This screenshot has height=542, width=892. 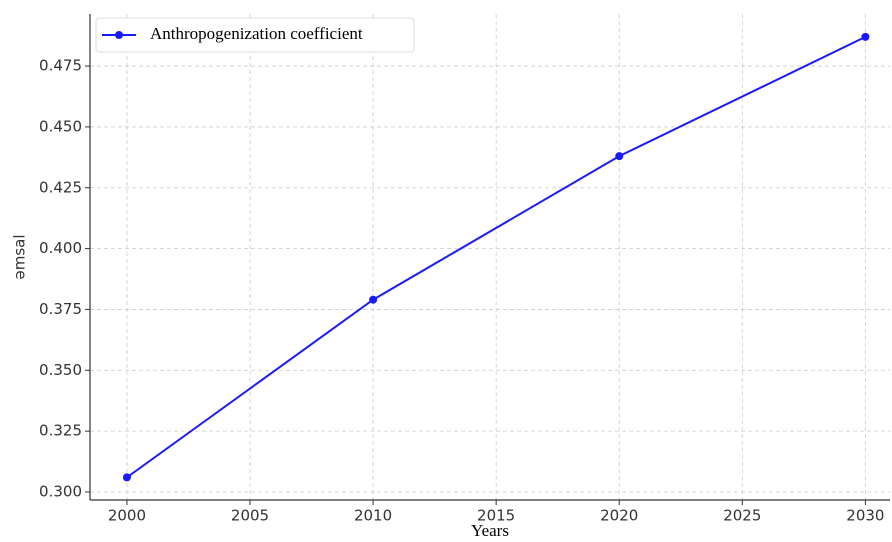 I want to click on x-tick-label: 2000, so click(x=127, y=516).